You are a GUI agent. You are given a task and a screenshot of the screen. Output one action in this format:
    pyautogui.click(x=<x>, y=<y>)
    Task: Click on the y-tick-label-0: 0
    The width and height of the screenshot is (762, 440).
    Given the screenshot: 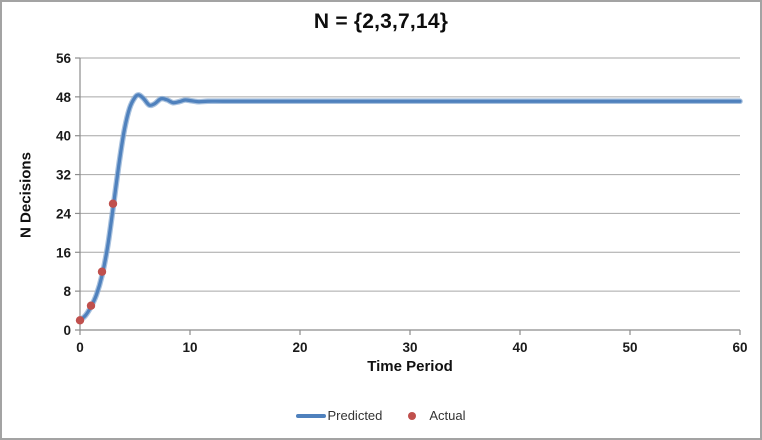 What is the action you would take?
    pyautogui.click(x=67, y=330)
    